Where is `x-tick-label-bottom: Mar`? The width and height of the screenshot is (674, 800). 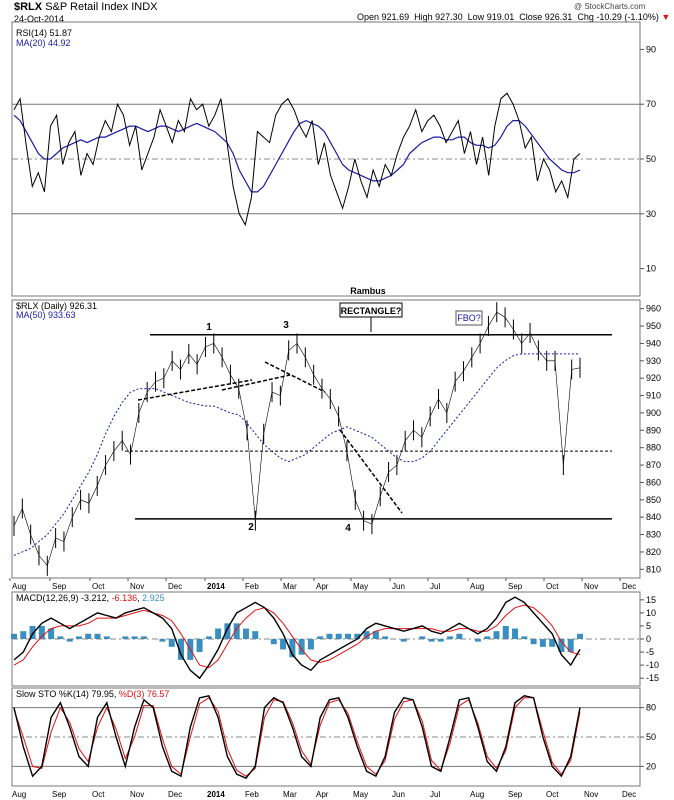 x-tick-label-bottom: Mar is located at coordinates (290, 794).